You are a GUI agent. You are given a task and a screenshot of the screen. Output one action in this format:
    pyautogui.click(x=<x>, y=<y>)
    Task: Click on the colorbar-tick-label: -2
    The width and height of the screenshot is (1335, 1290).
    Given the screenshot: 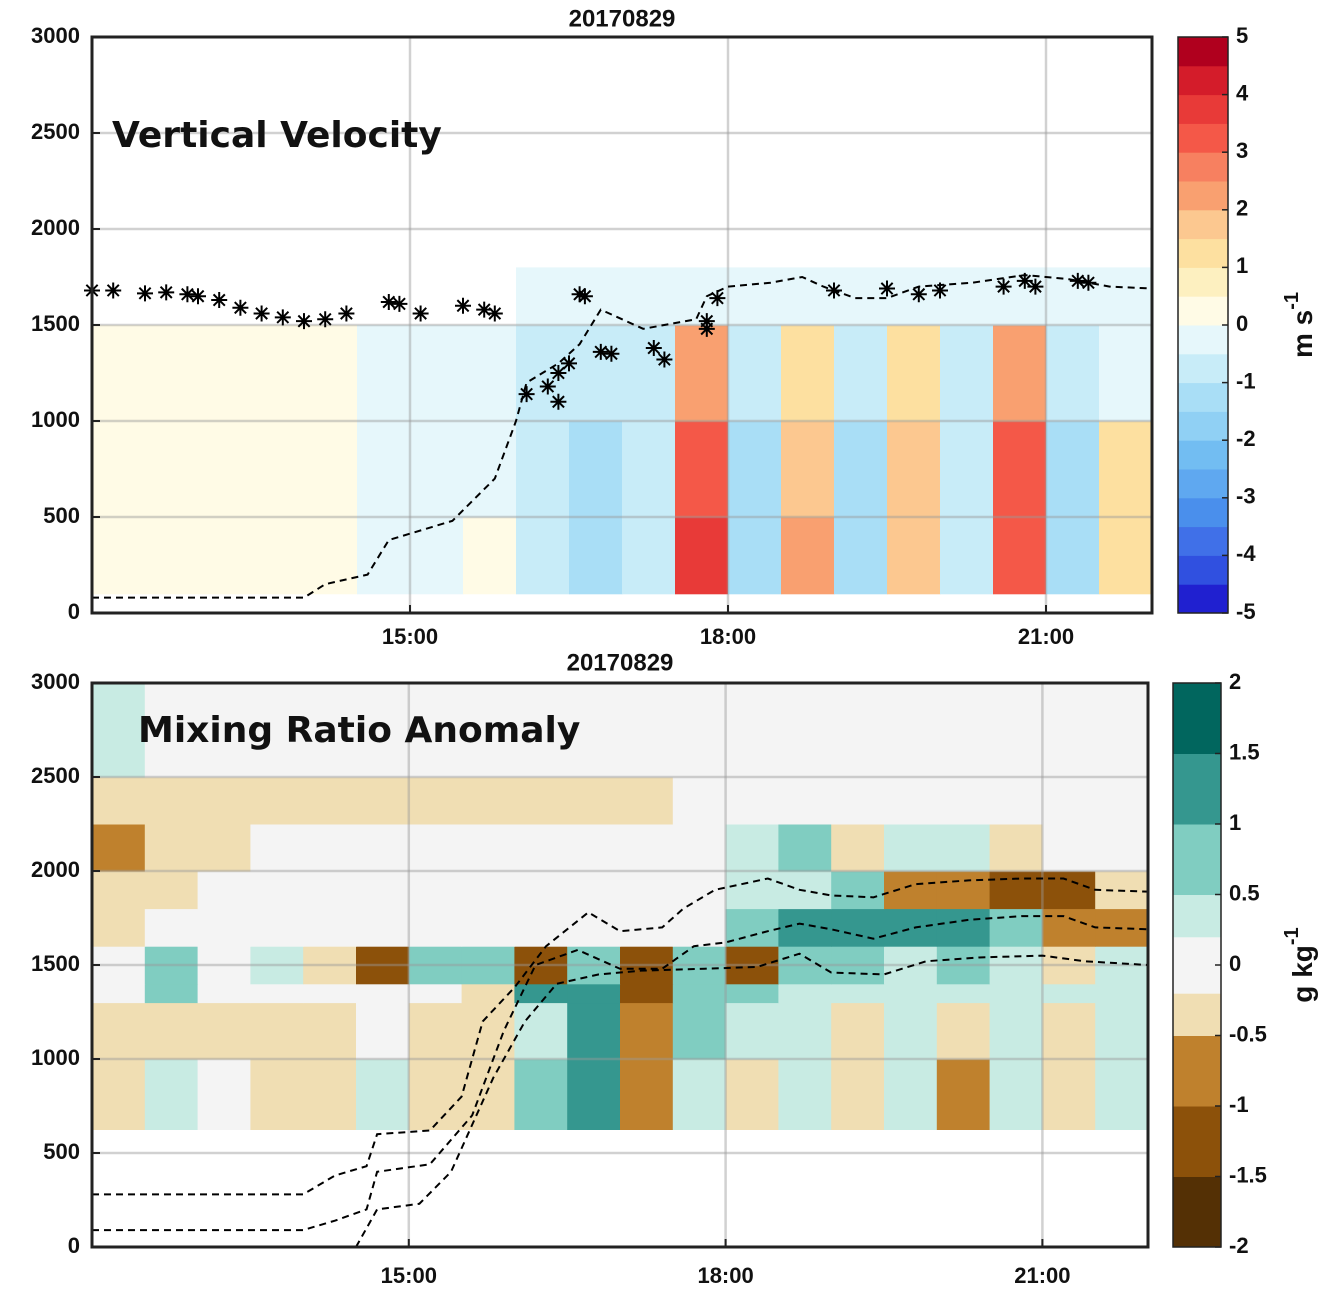 What is the action you would take?
    pyautogui.click(x=1246, y=438)
    